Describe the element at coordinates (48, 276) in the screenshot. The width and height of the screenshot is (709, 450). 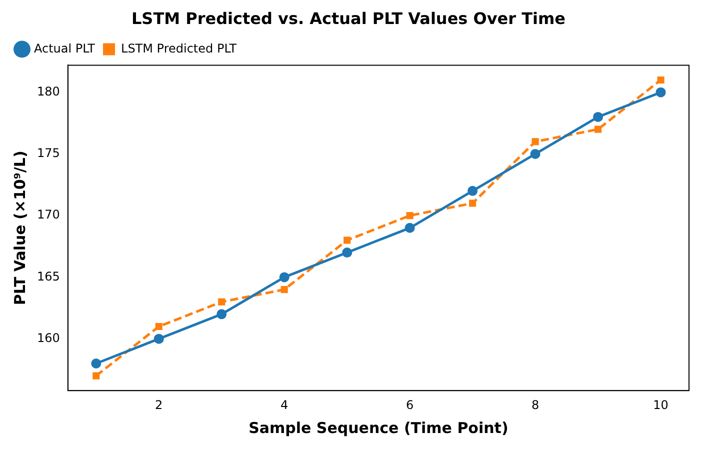
I see `y-tick-label: 165` at that location.